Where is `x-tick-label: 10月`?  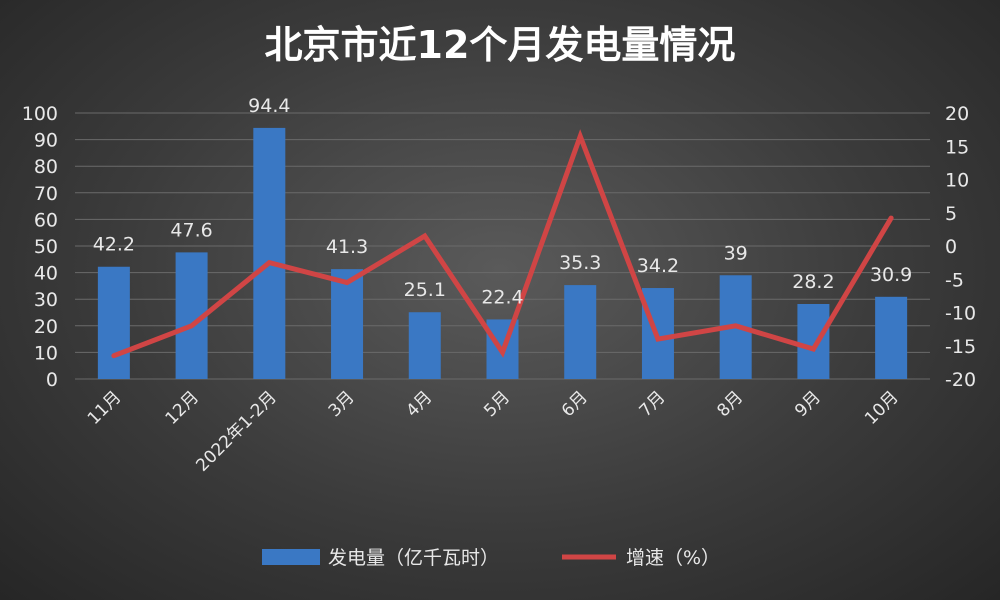
x-tick-label: 10月 is located at coordinates (881, 407).